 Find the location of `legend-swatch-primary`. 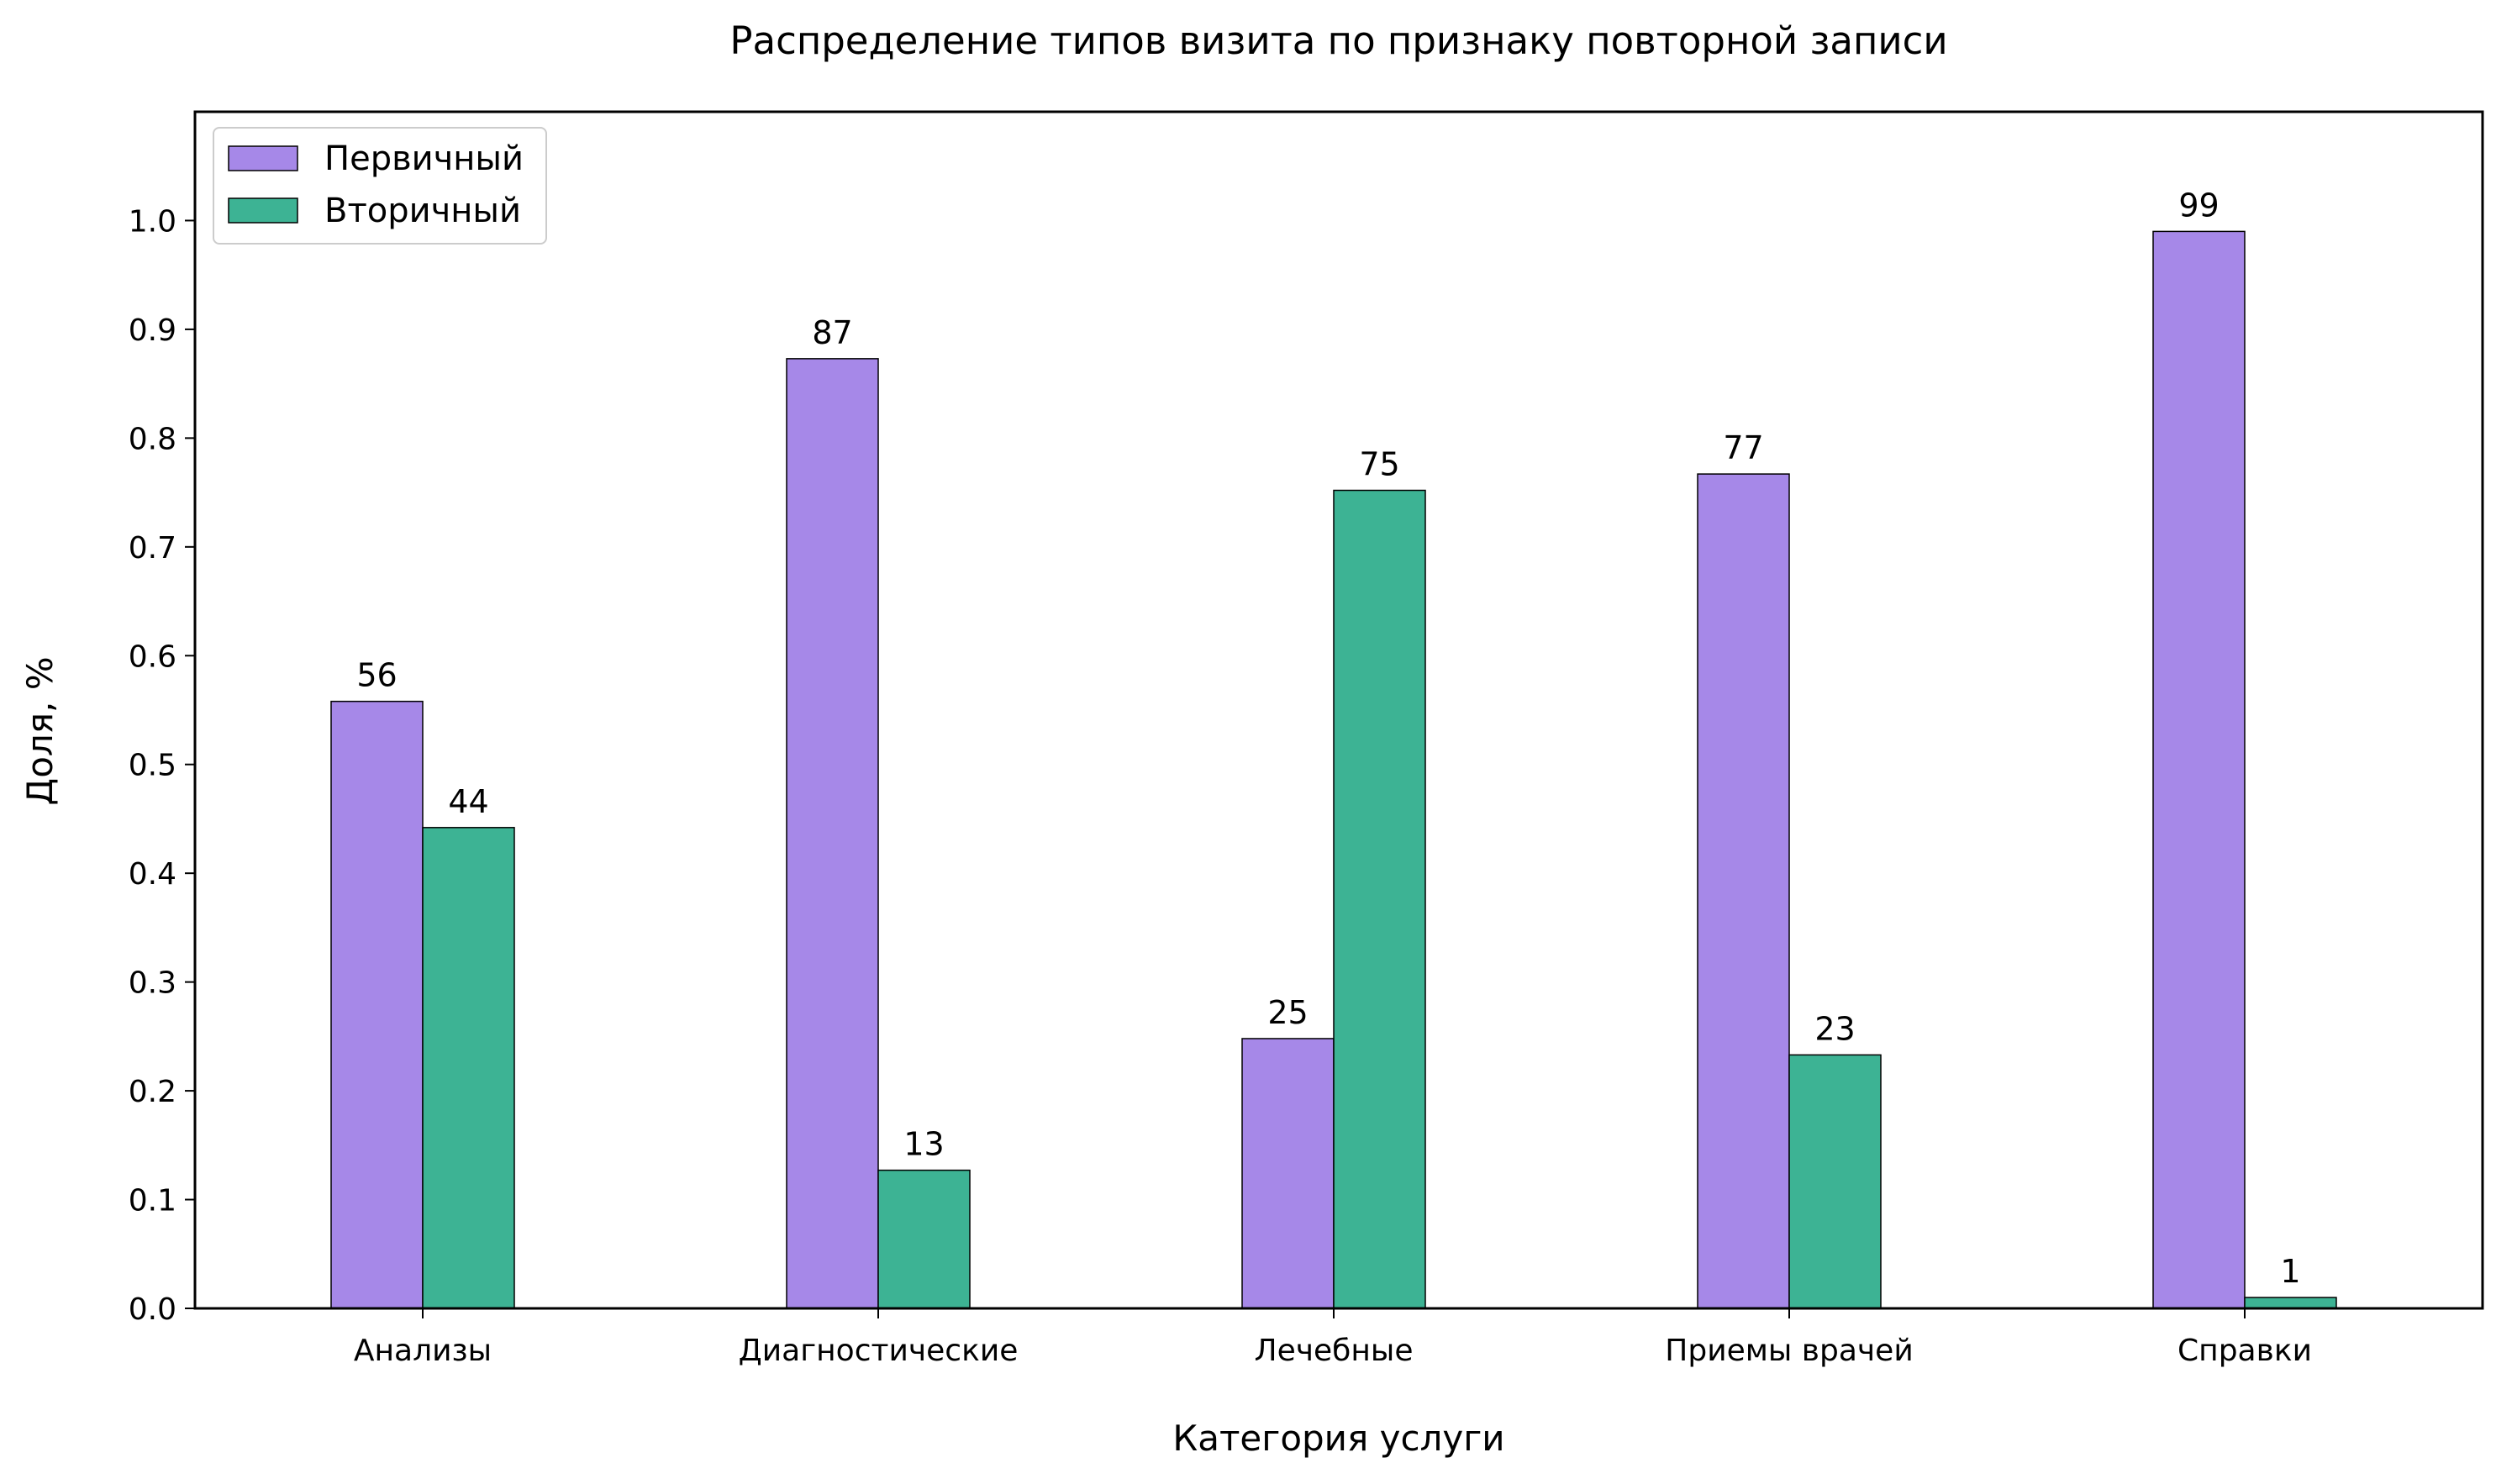

legend-swatch-primary is located at coordinates (263, 158).